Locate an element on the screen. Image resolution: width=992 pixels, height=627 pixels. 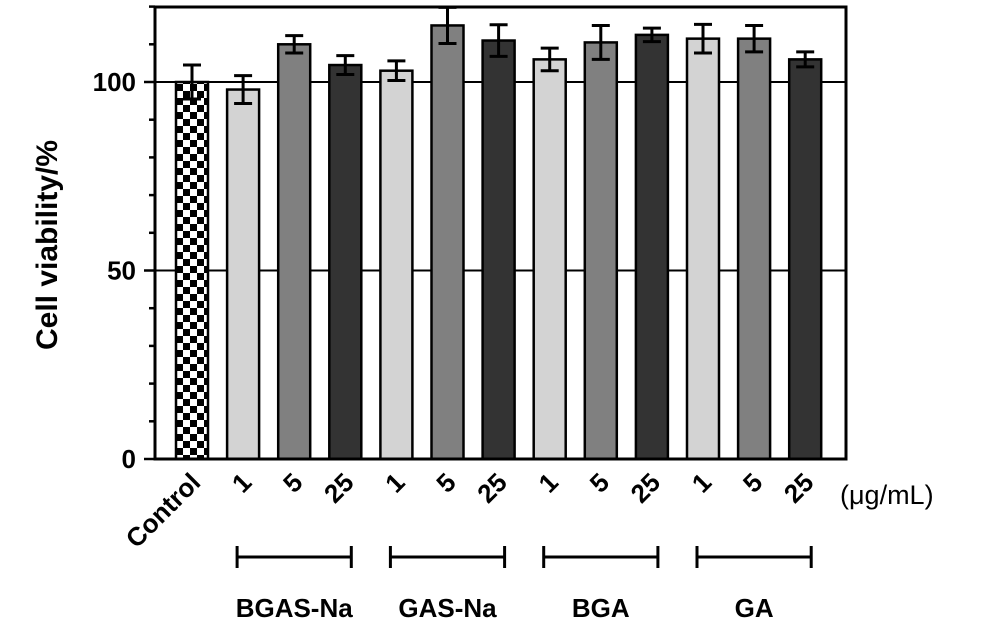
x-tick-label-7: 1 is located at coordinates (547, 482).